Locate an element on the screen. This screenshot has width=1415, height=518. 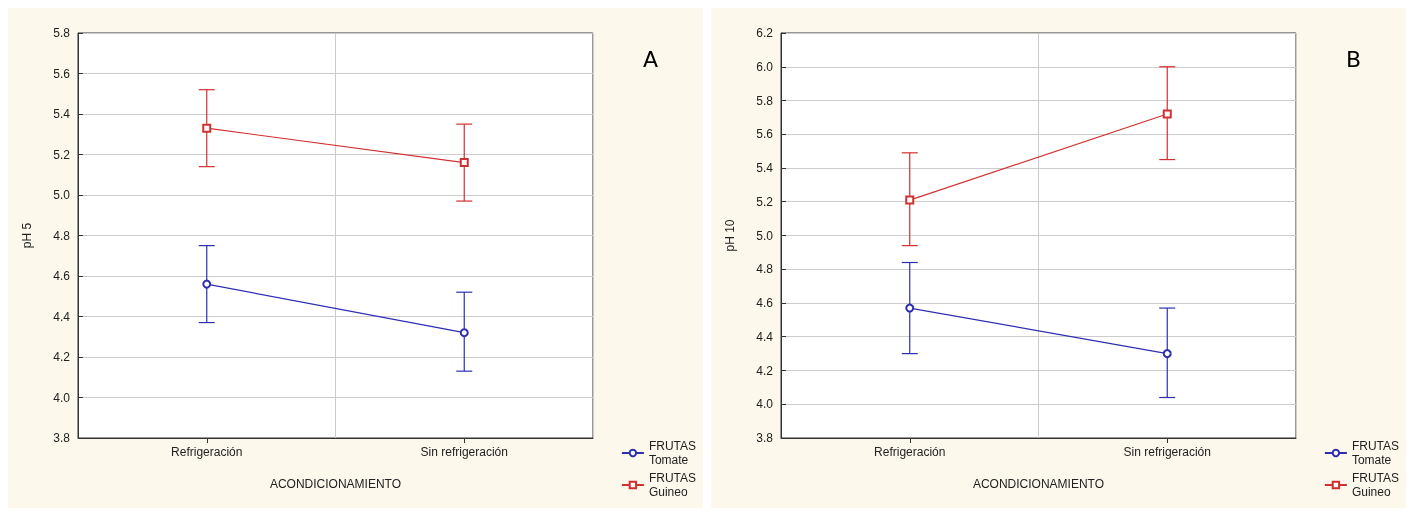
text: B is located at coordinates (1353, 59).